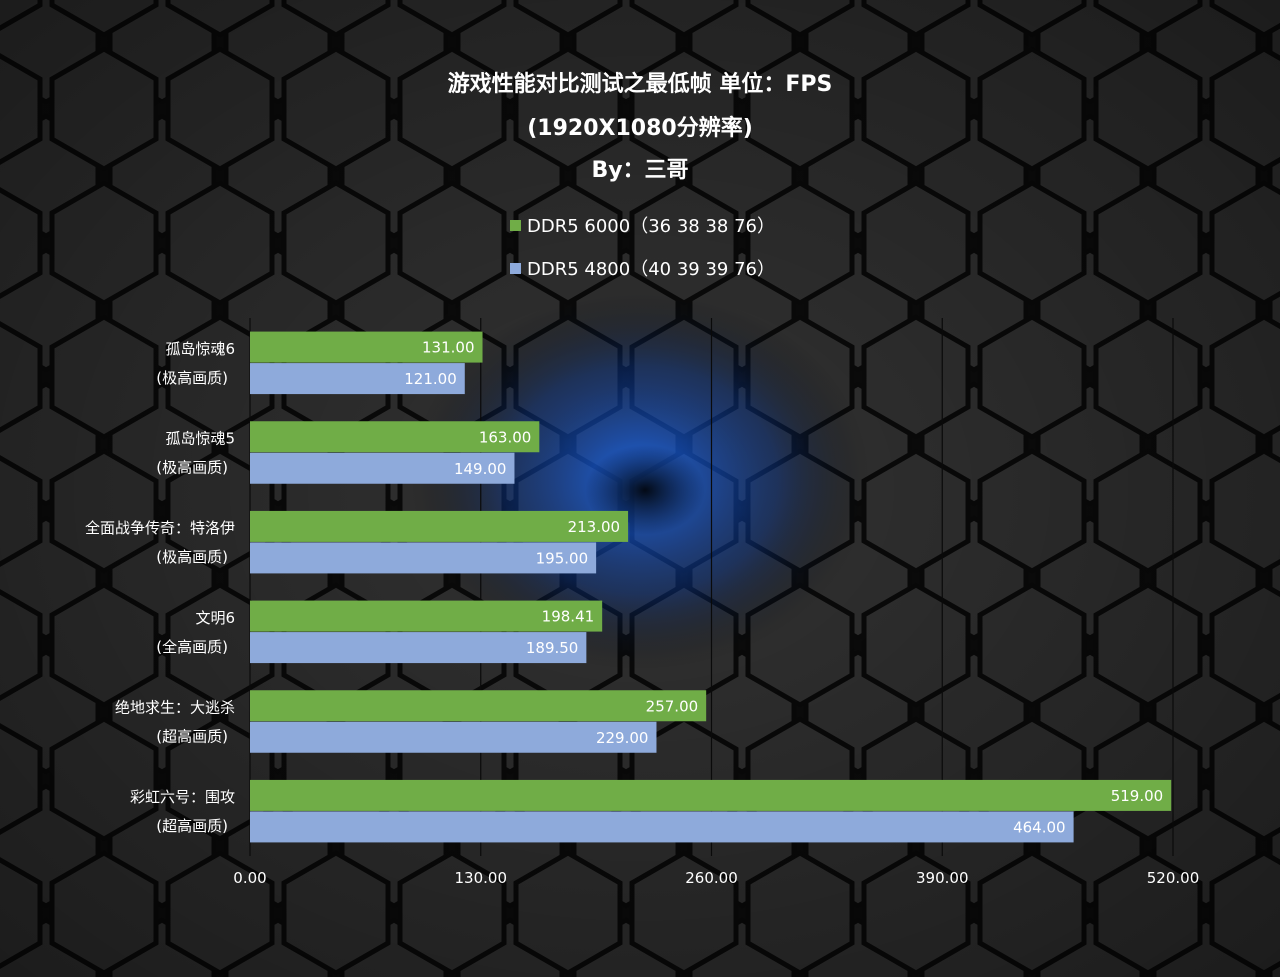 The image size is (1280, 977). What do you see at coordinates (182, 797) in the screenshot?
I see `category-label: 彩虹六号：围攻` at bounding box center [182, 797].